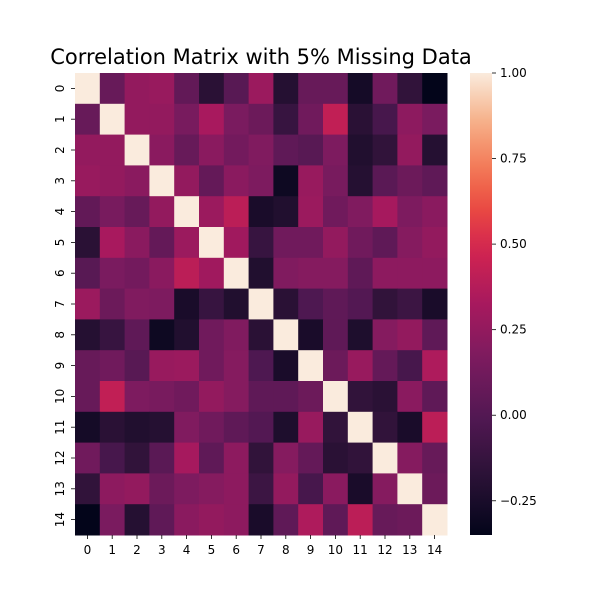  What do you see at coordinates (60, 335) in the screenshot?
I see `y-tick-label: 8` at bounding box center [60, 335].